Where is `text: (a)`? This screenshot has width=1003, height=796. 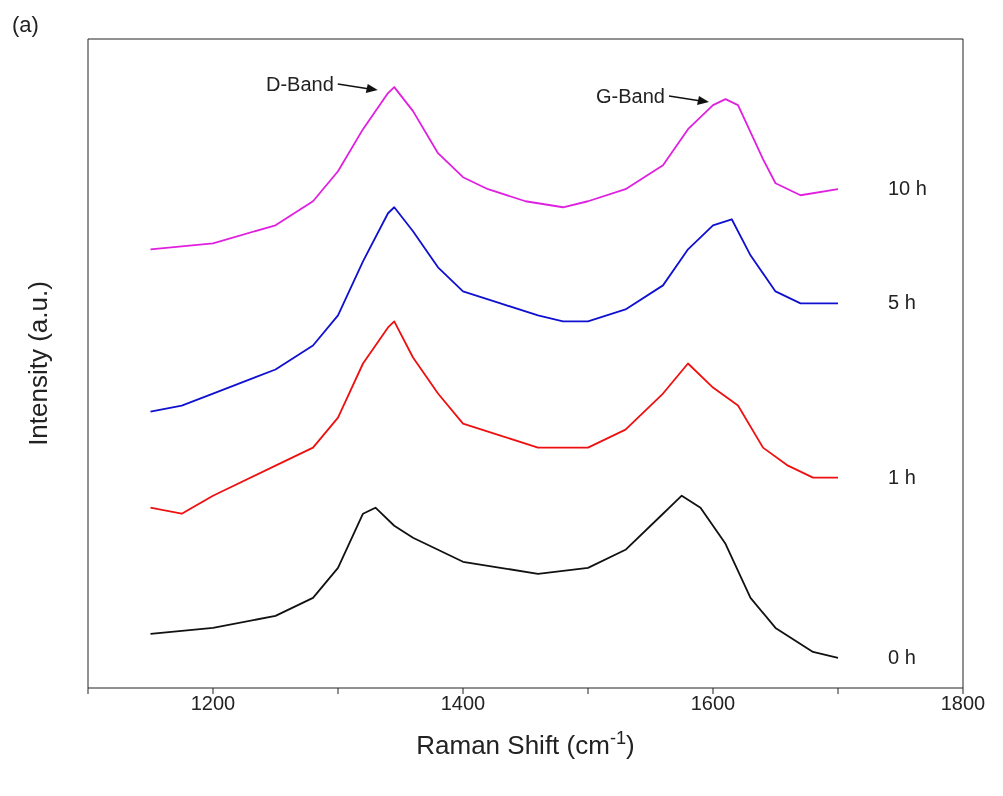
text: (a) is located at coordinates (25, 25).